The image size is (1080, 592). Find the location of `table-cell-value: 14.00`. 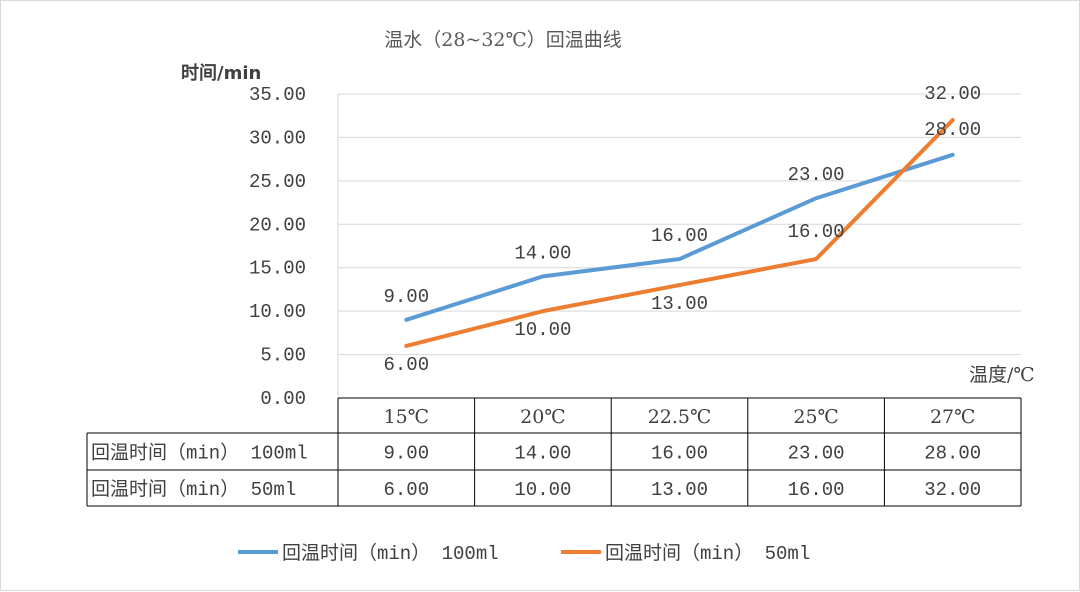

table-cell-value: 14.00 is located at coordinates (542, 454).